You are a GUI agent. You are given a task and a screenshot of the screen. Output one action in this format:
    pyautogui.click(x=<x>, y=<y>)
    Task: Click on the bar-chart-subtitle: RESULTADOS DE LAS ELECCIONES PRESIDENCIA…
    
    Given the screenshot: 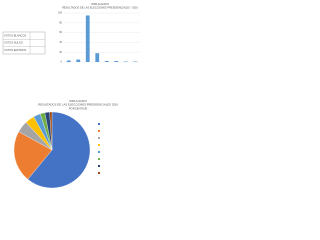 What is the action you would take?
    pyautogui.click(x=100, y=8)
    